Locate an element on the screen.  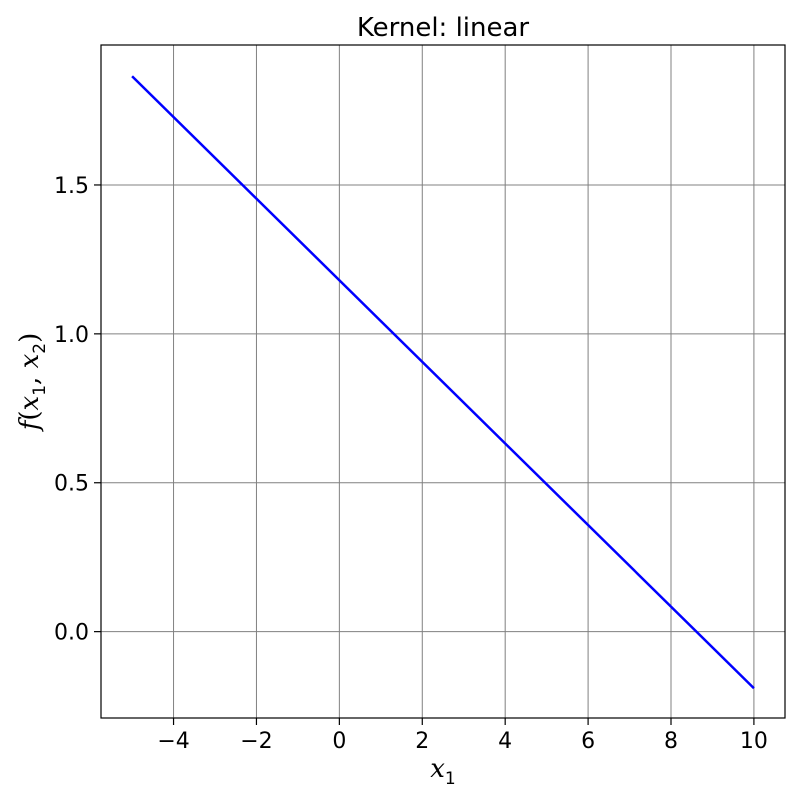
x-axis-label-var: x is located at coordinates (437, 769).